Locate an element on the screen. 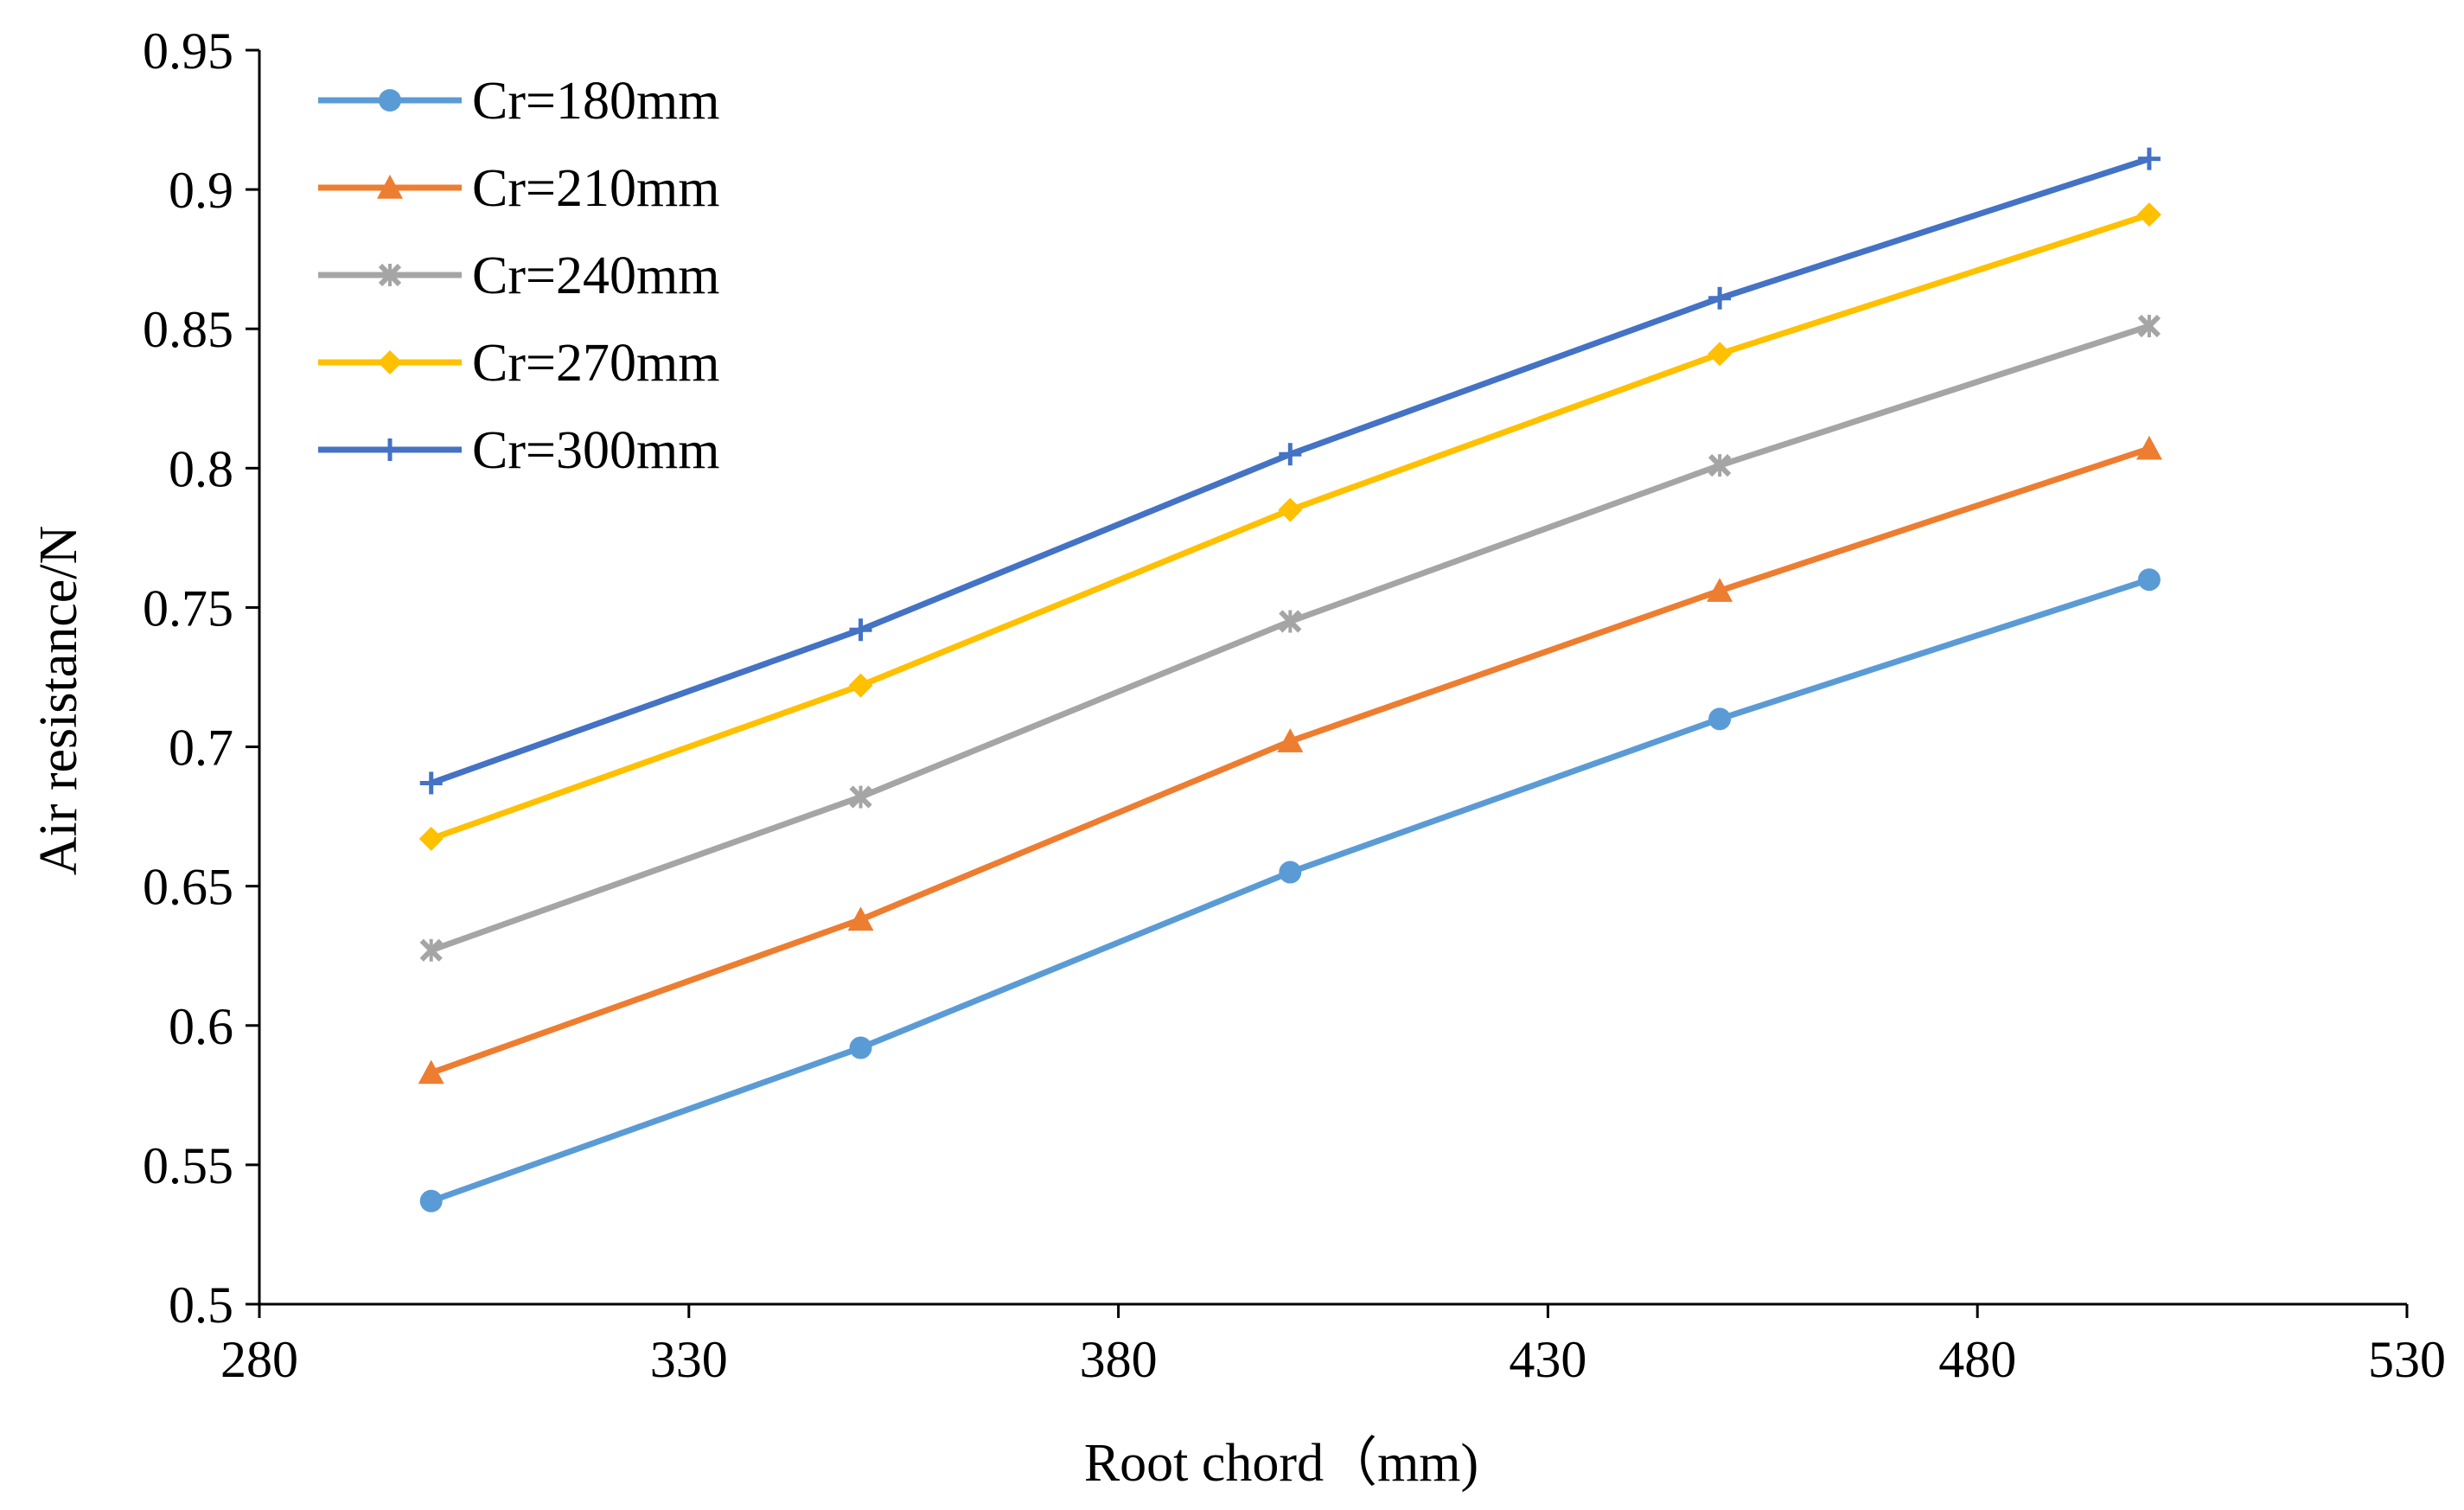 The image size is (2464, 1510). legend-item-cr-180mm: Cr=180mm is located at coordinates (518, 102).